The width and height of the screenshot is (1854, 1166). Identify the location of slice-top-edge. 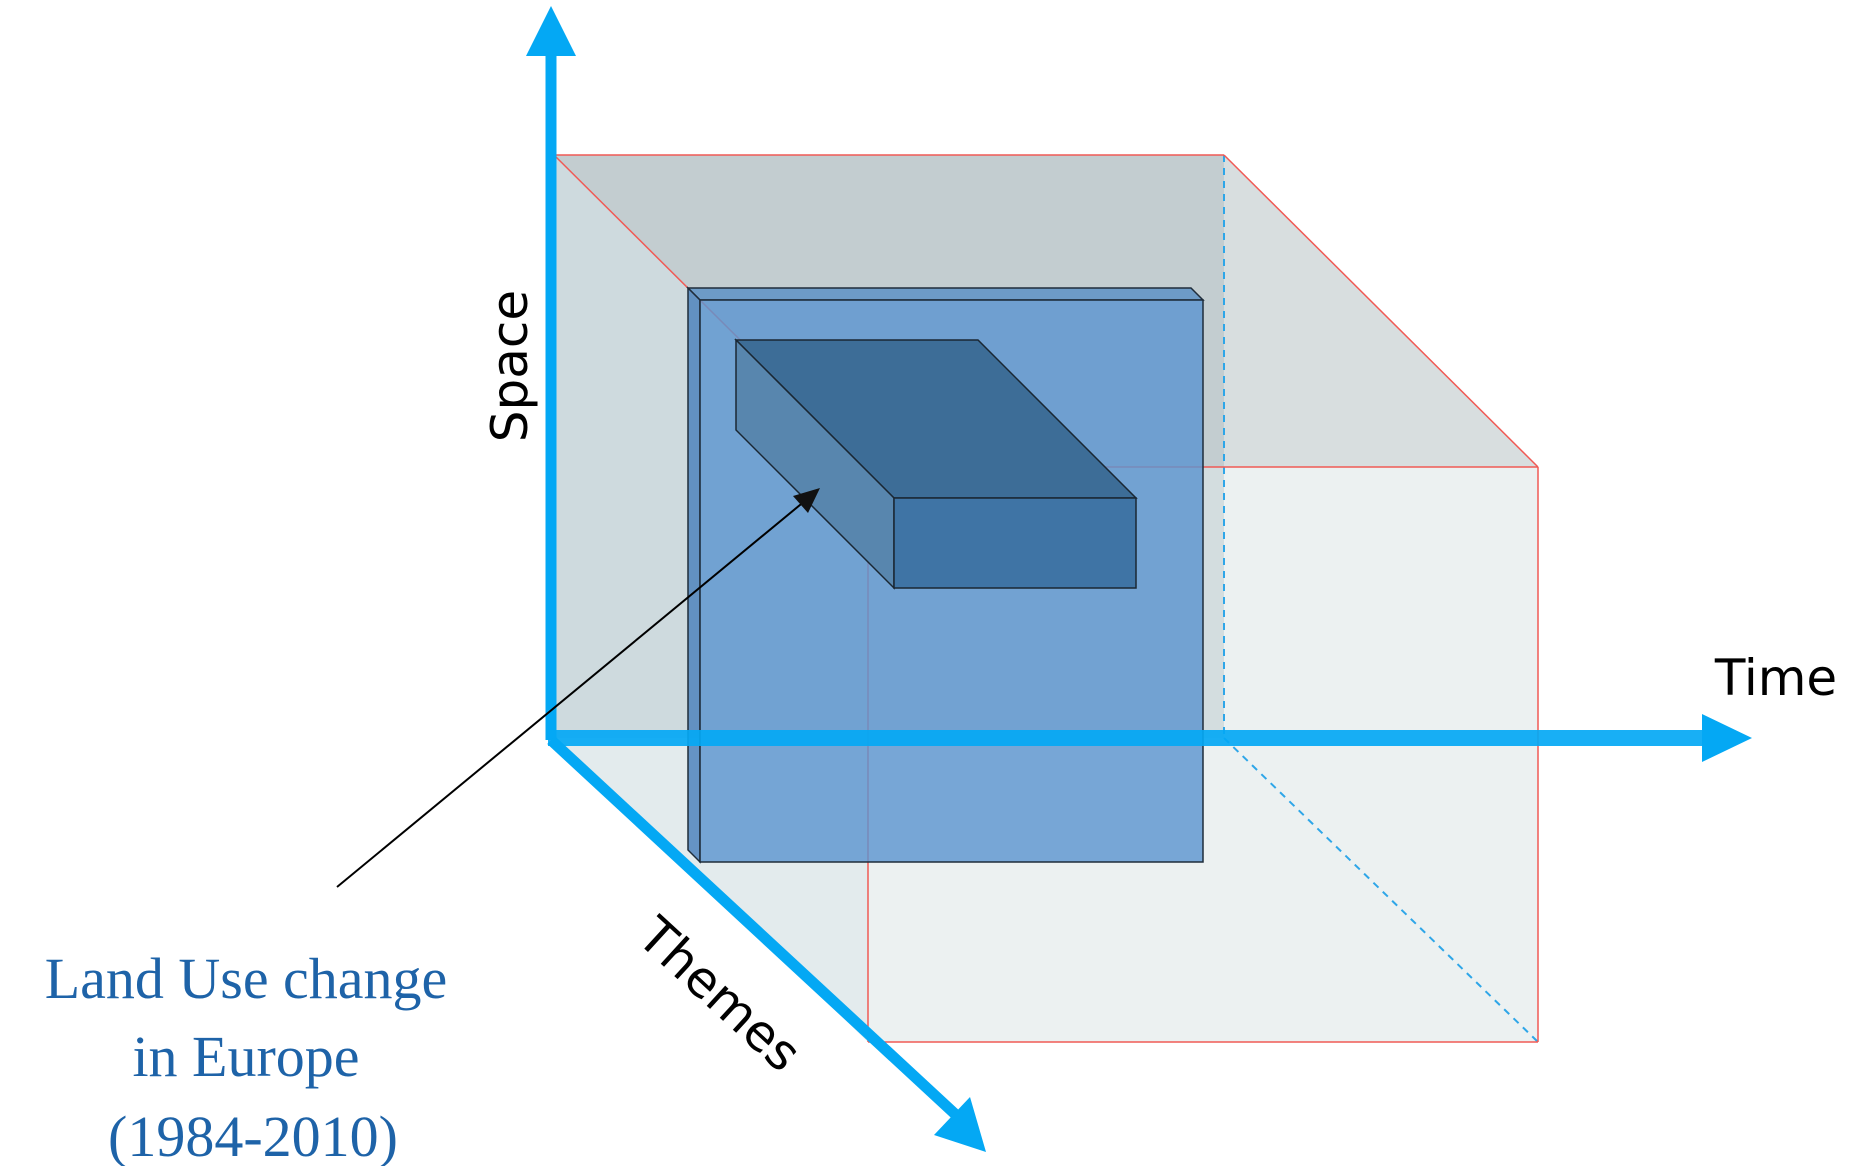
(945, 294).